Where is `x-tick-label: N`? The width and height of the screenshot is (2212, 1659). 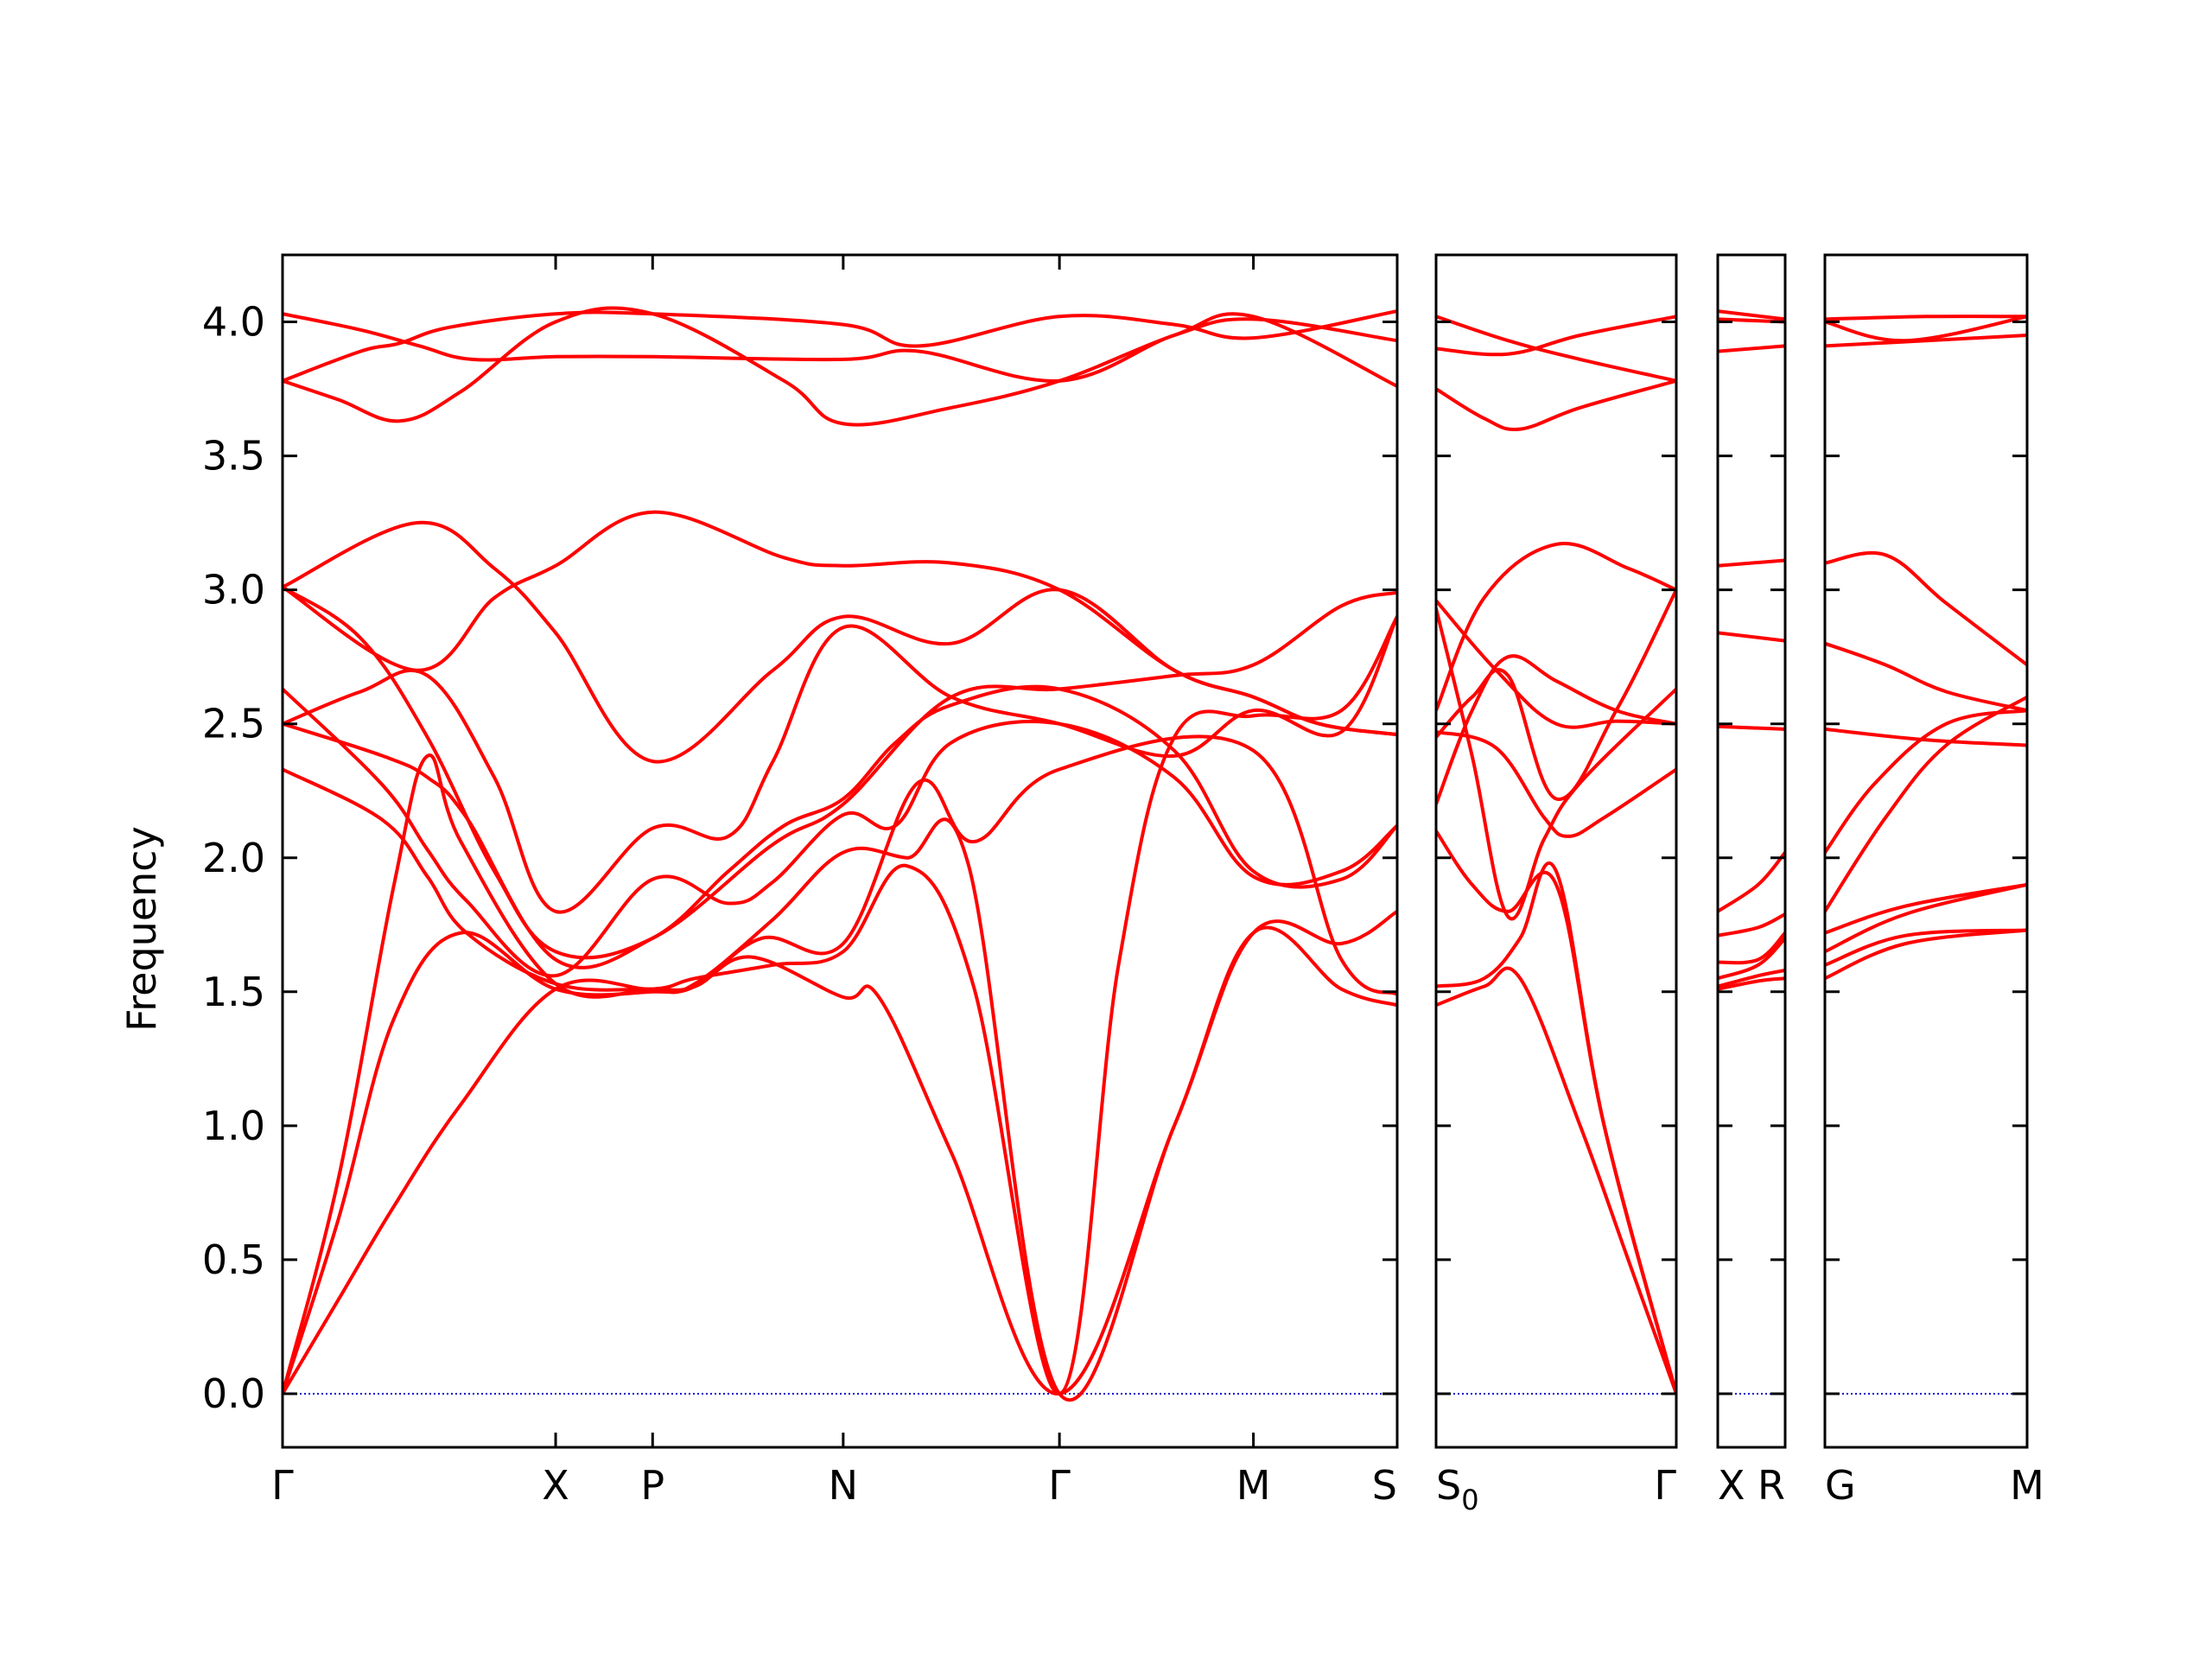 x-tick-label: N is located at coordinates (843, 1485).